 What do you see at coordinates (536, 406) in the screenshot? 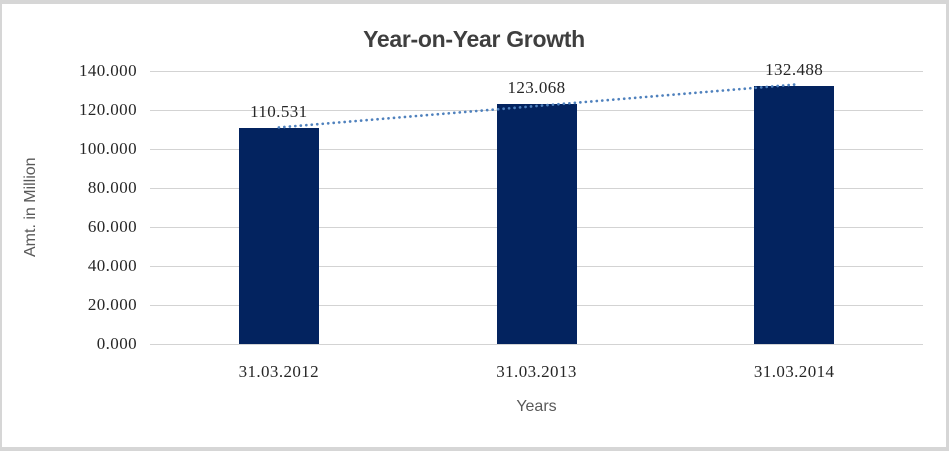
I see `x-axis-title: Years` at bounding box center [536, 406].